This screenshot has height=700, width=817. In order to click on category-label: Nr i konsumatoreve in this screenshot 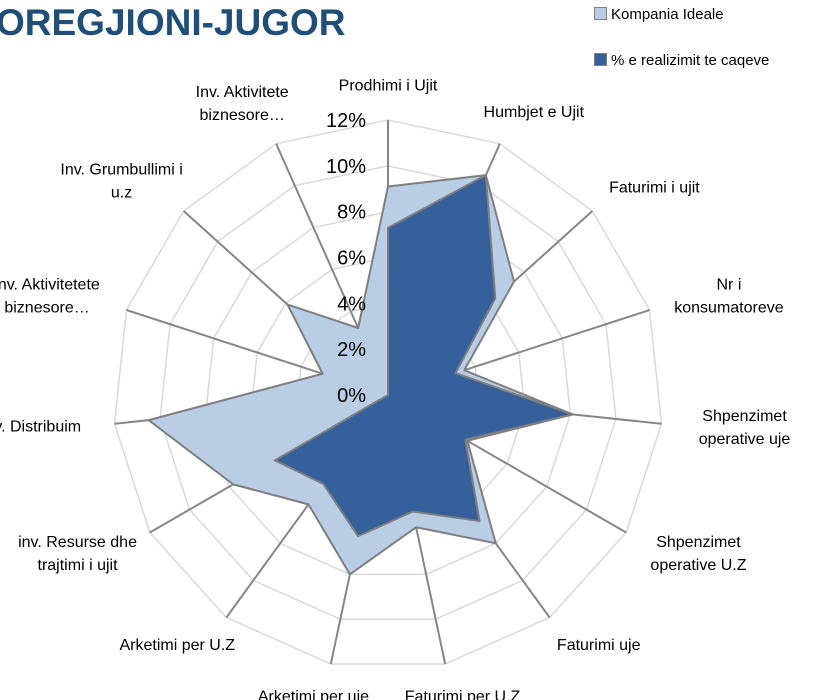, I will do `click(729, 296)`.